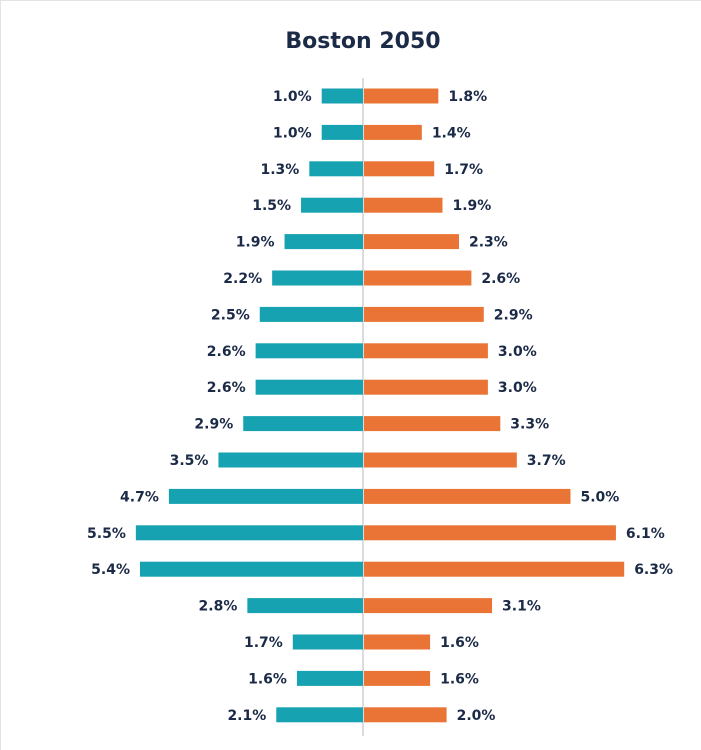 This screenshot has height=750, width=701. I want to click on value-label: 1.8%, so click(467, 97).